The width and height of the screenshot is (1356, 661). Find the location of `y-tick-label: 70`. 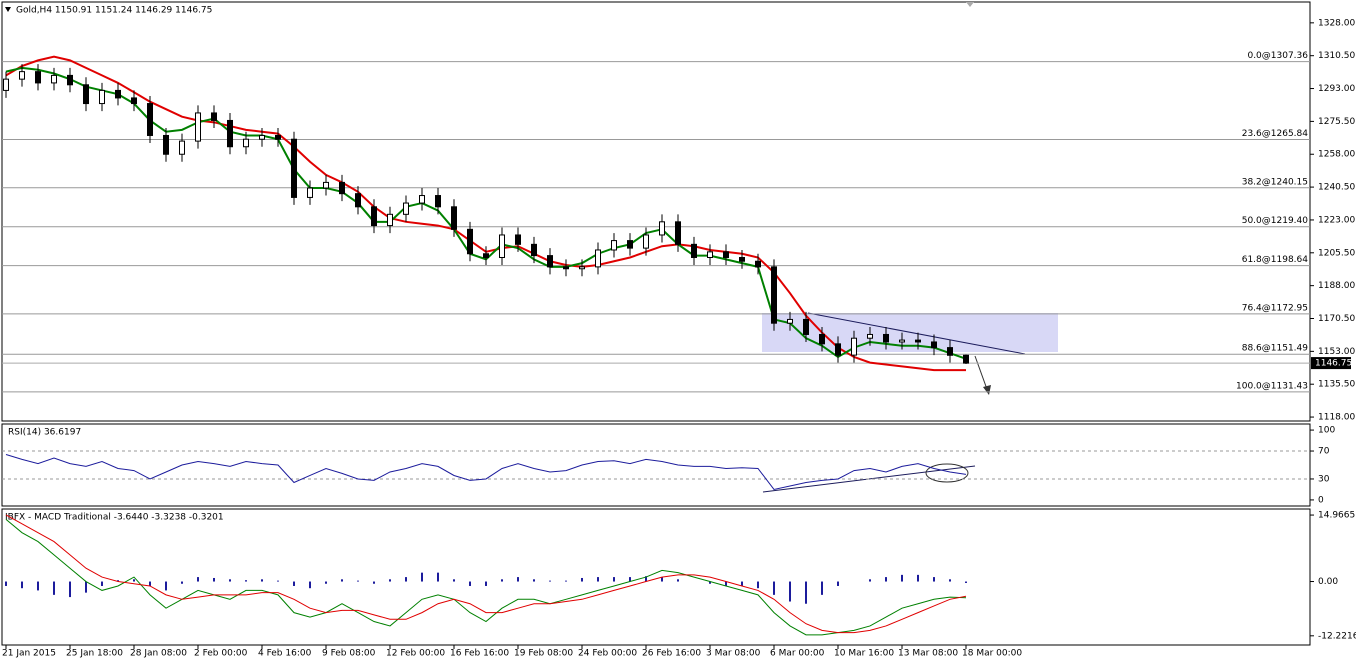

y-tick-label: 70 is located at coordinates (1324, 452).